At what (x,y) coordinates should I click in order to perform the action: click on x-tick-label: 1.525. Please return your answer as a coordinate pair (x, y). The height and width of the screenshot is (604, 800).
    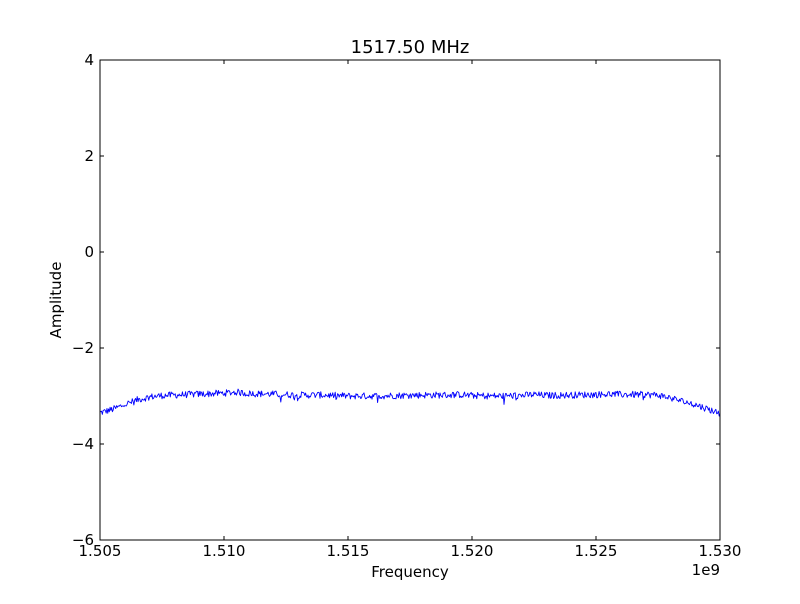
    Looking at the image, I should click on (596, 551).